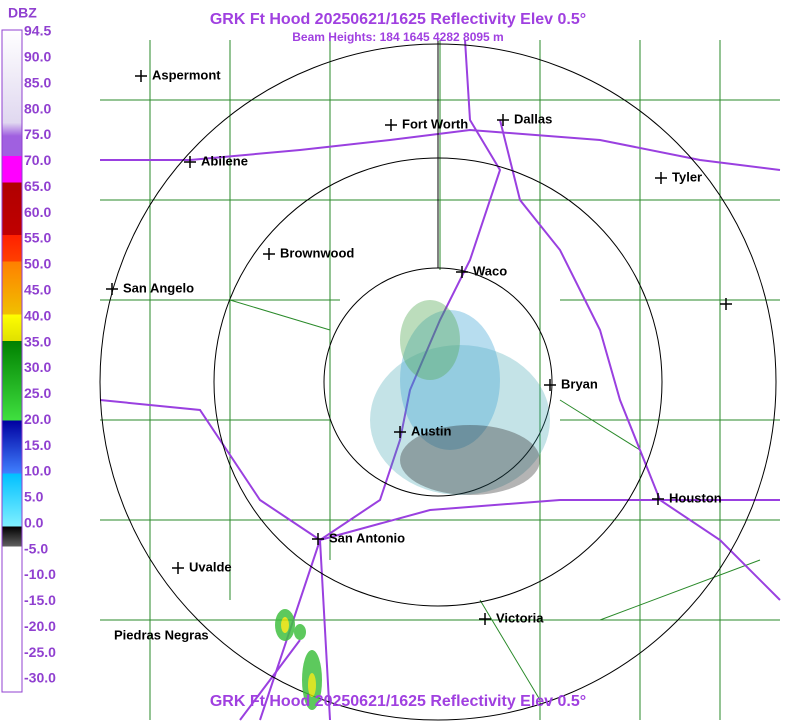 The height and width of the screenshot is (726, 797). Describe the element at coordinates (22, 13) in the screenshot. I see `legend-unit: DBZ` at that location.